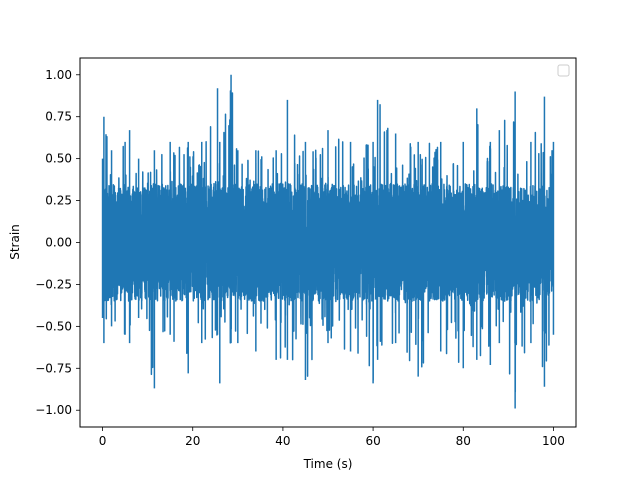  I want to click on x-tick-label: 60, so click(372, 441).